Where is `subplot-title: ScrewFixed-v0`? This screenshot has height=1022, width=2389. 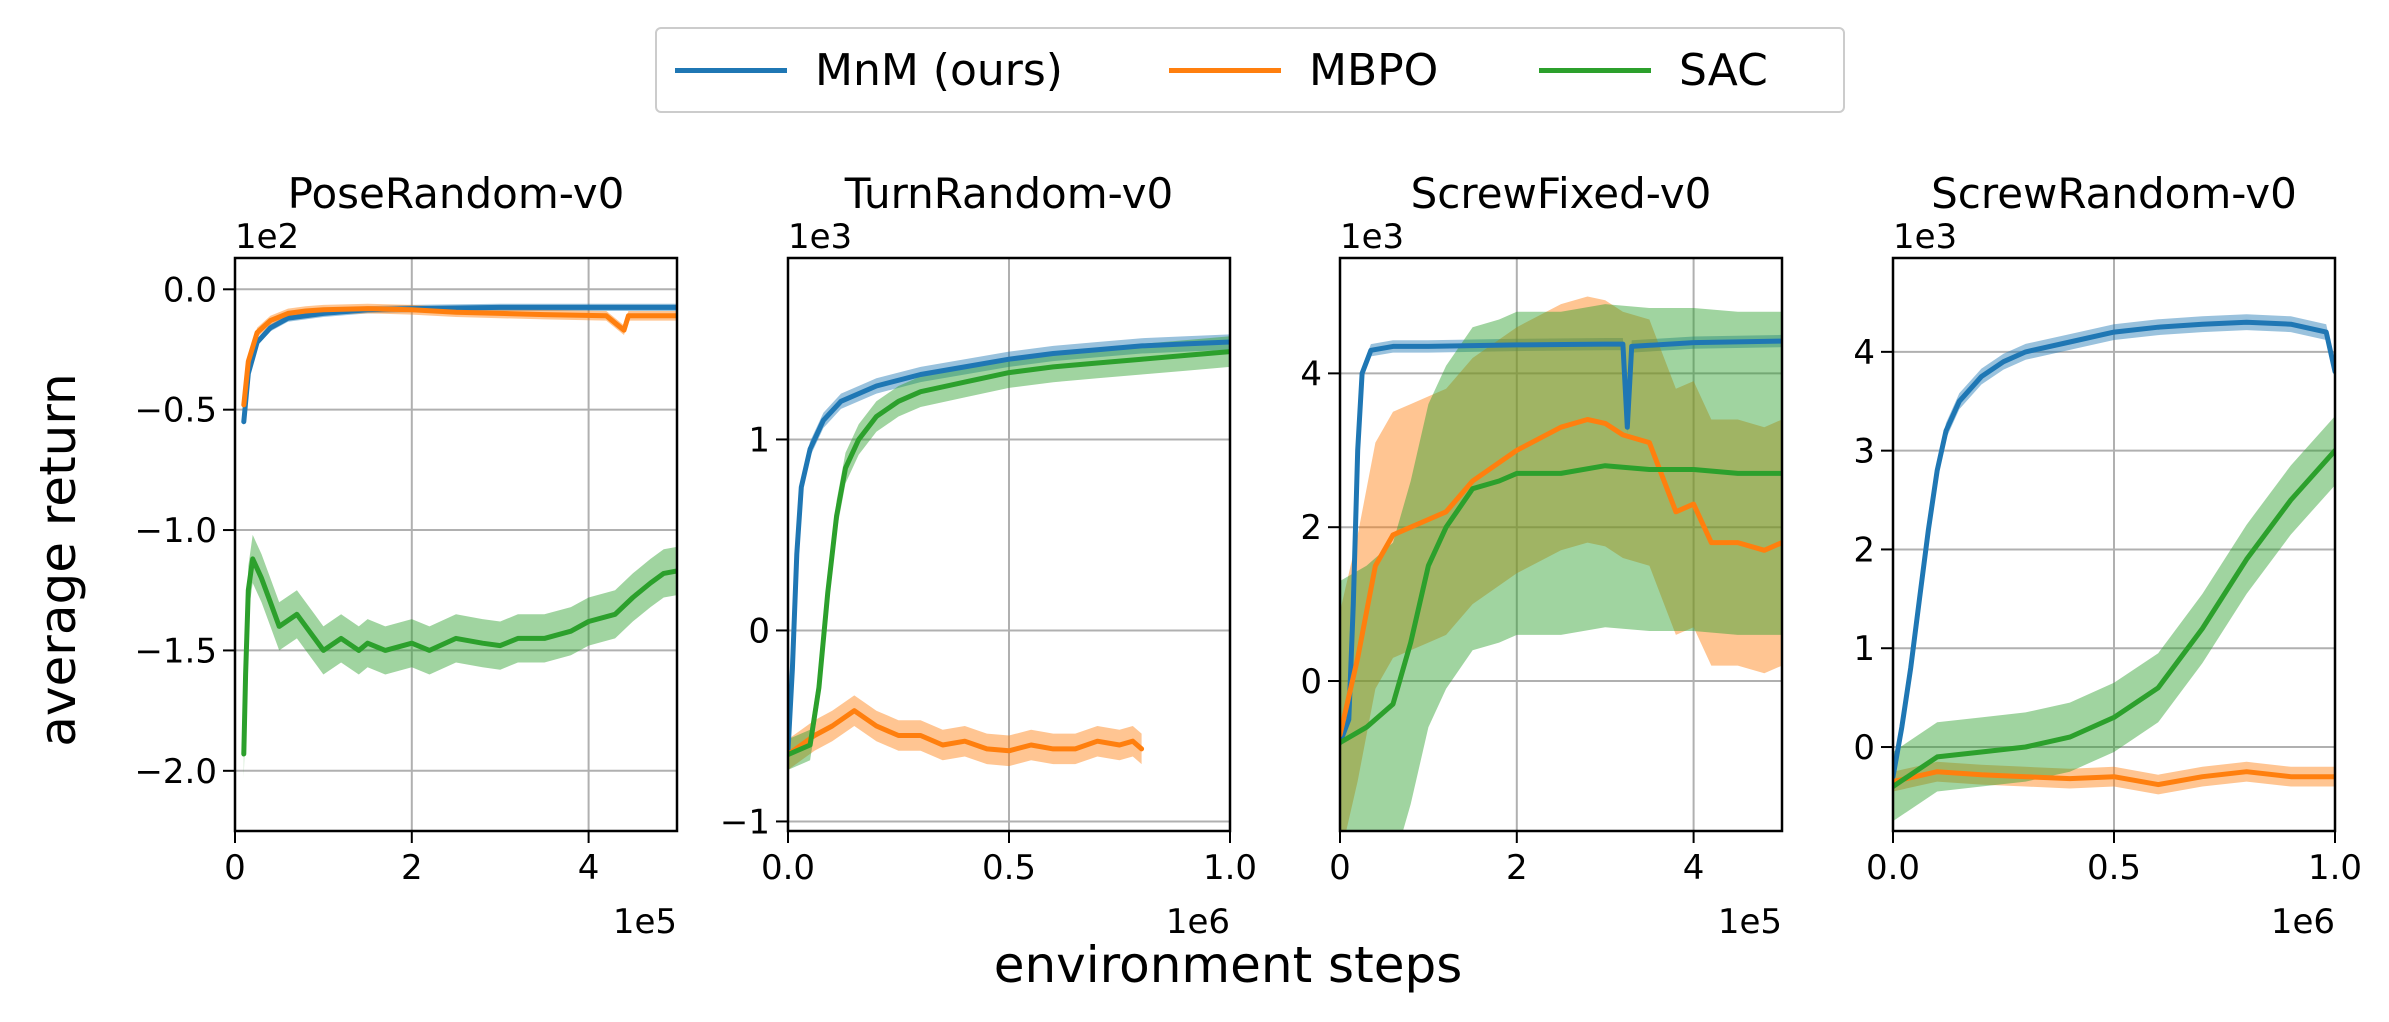 subplot-title: ScrewFixed-v0 is located at coordinates (1561, 193).